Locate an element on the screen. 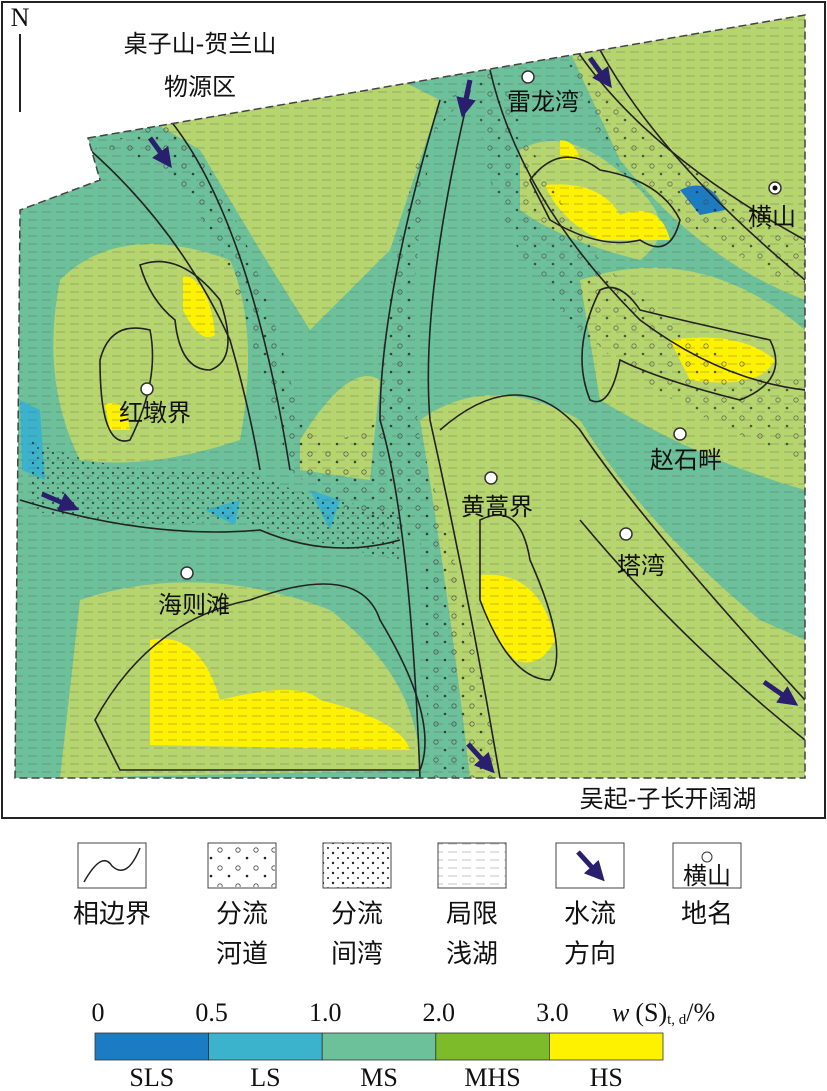  lake-name: 吴起-子长开阔湖 is located at coordinates (668, 799).